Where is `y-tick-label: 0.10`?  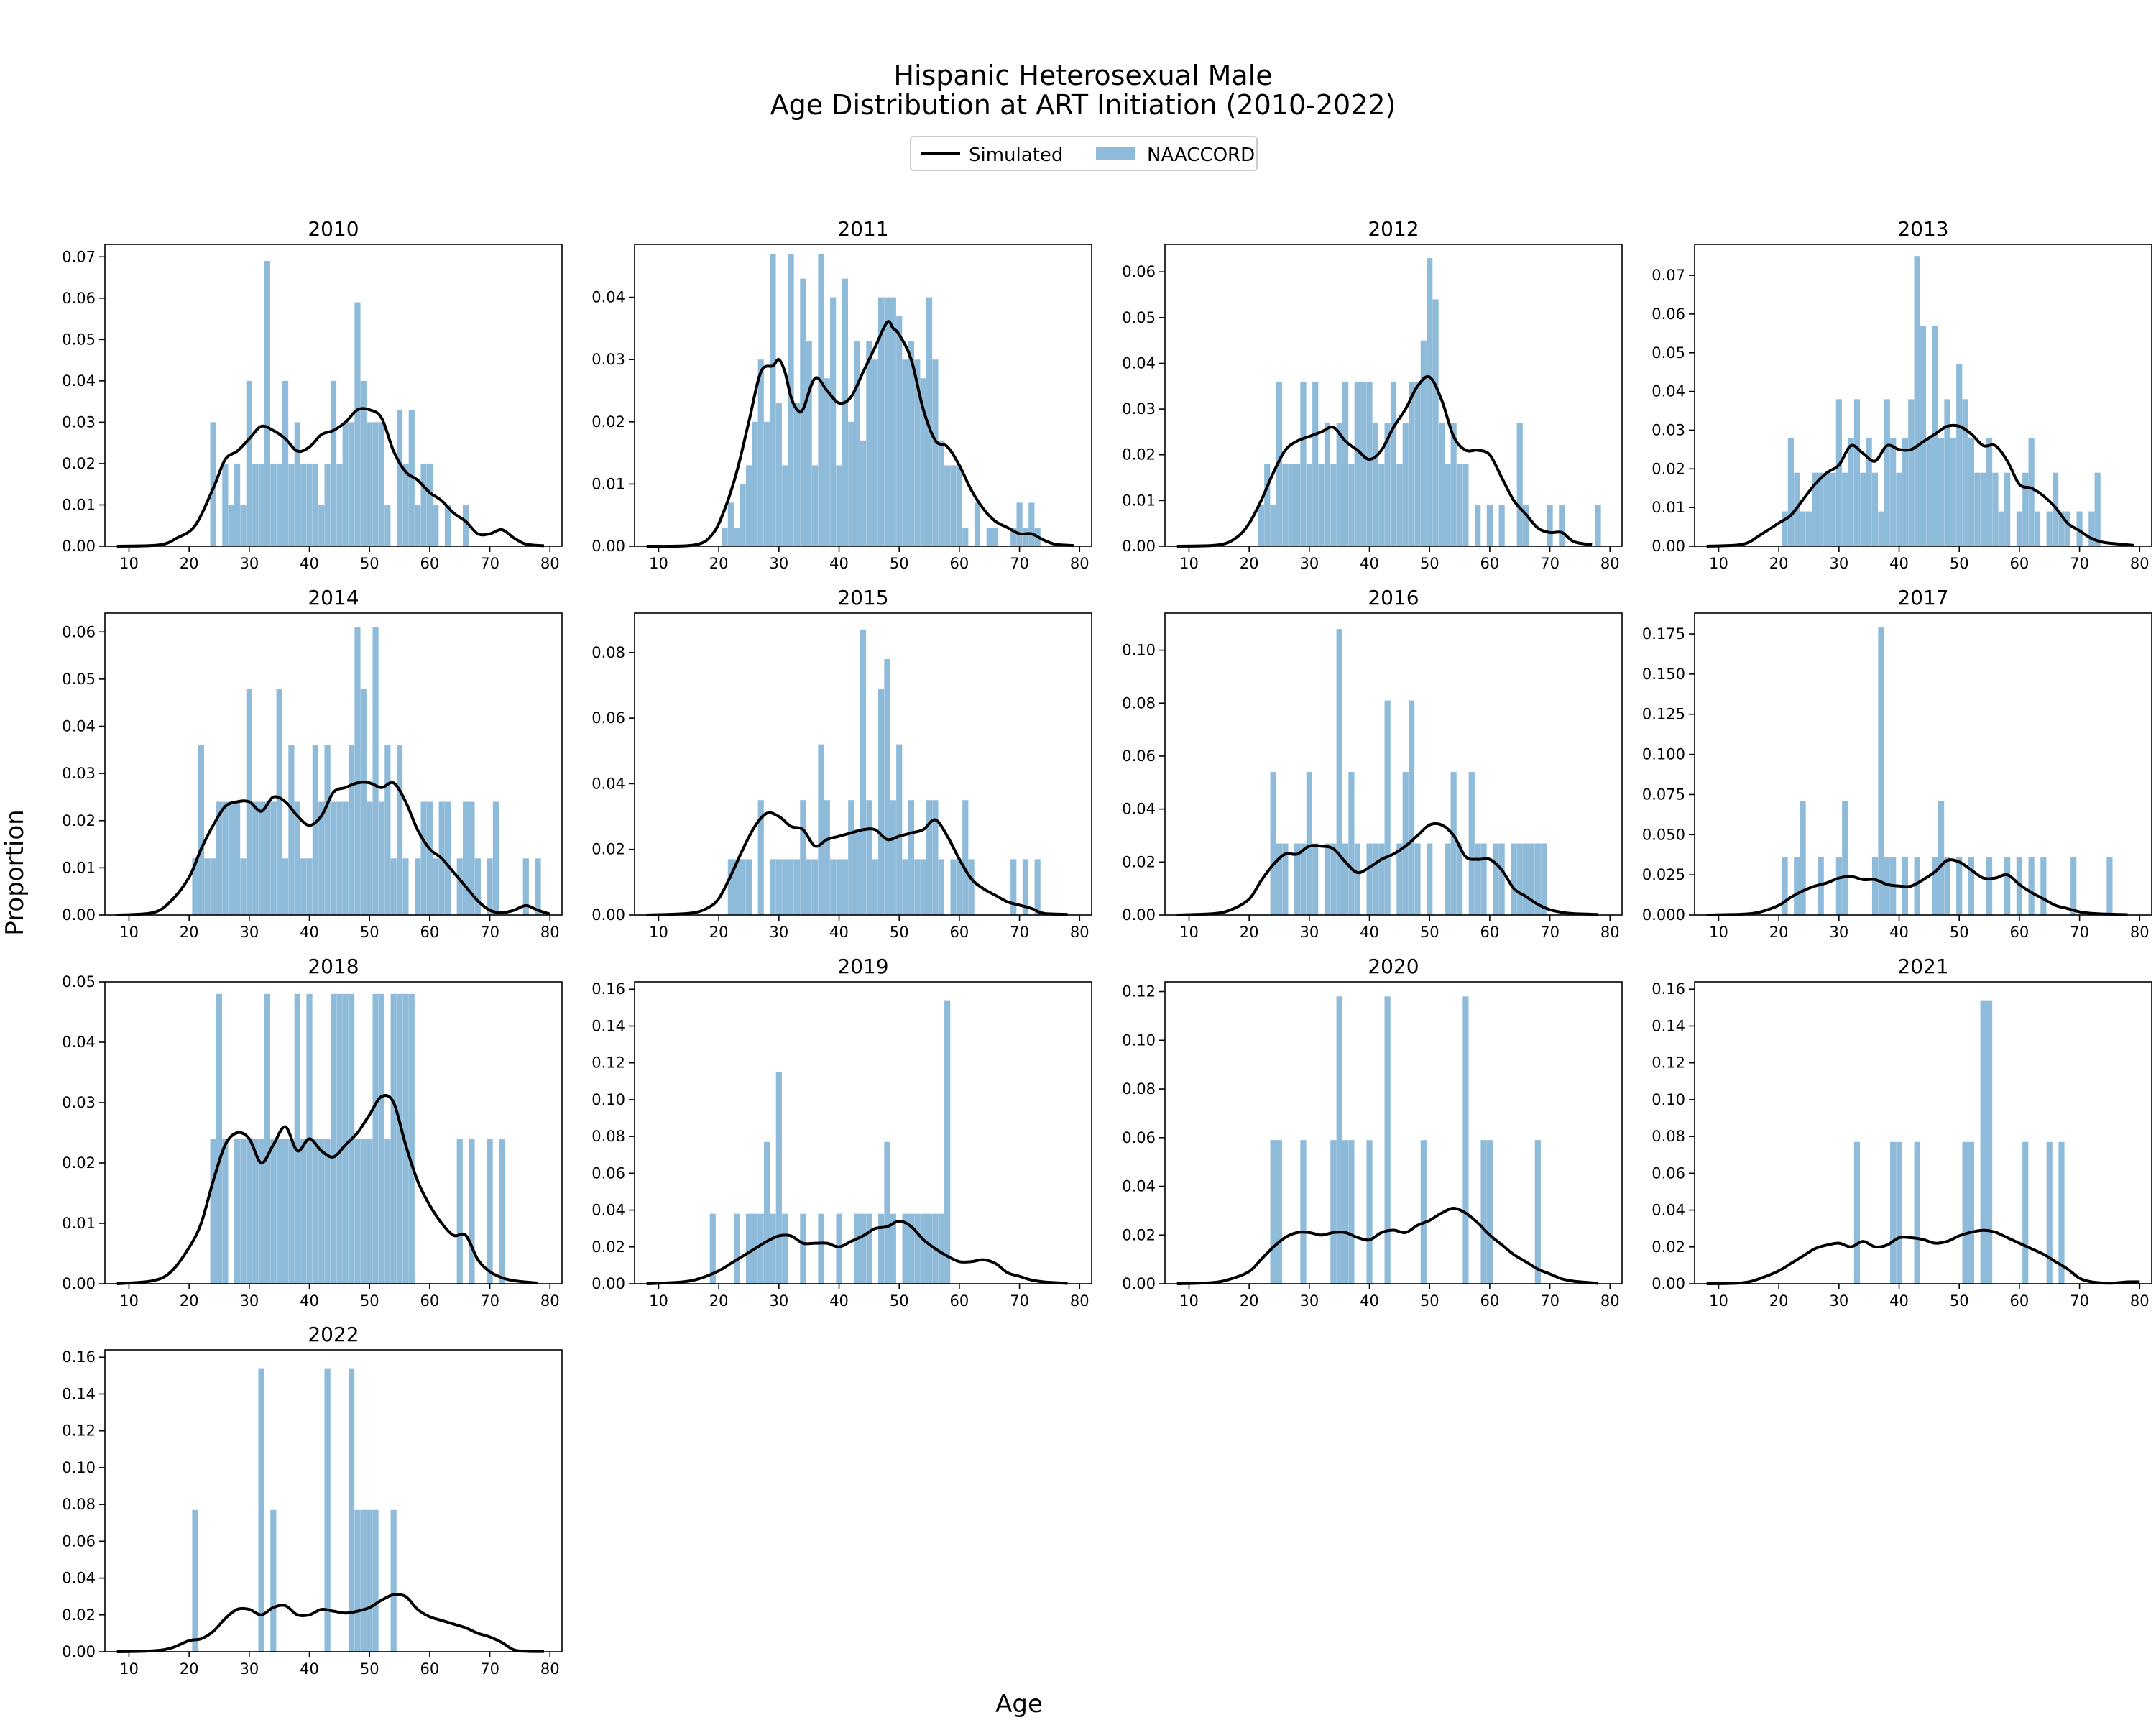
y-tick-label: 0.10 is located at coordinates (1668, 1099).